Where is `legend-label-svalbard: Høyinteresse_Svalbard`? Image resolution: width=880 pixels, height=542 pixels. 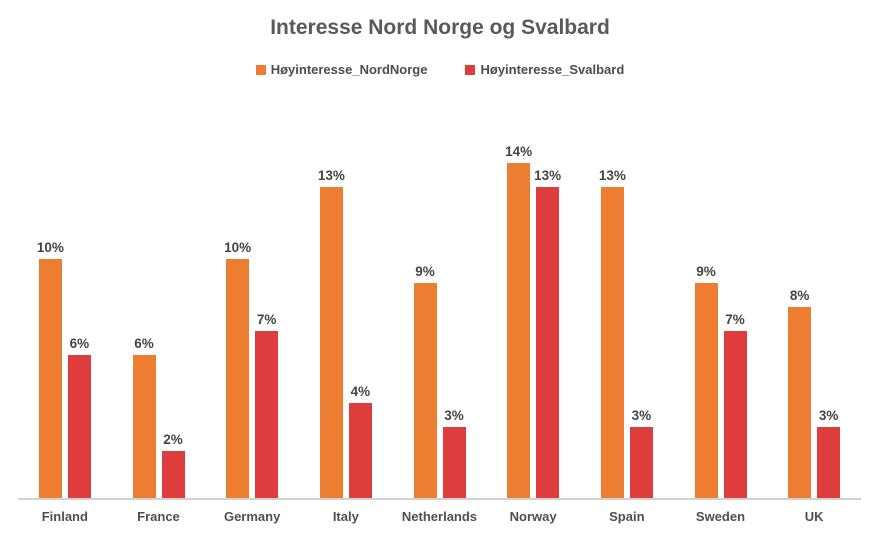
legend-label-svalbard: Høyinteresse_Svalbard is located at coordinates (552, 69).